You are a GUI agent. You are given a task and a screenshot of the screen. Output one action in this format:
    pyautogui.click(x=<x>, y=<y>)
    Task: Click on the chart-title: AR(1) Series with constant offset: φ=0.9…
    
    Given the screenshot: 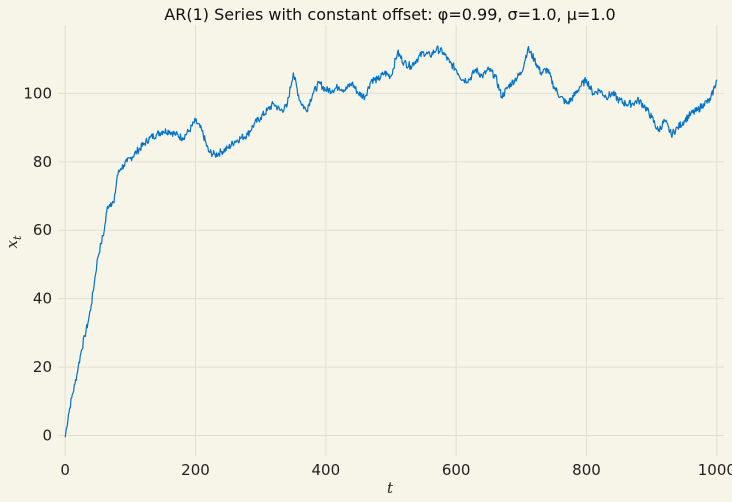 What is the action you would take?
    pyautogui.click(x=389, y=14)
    